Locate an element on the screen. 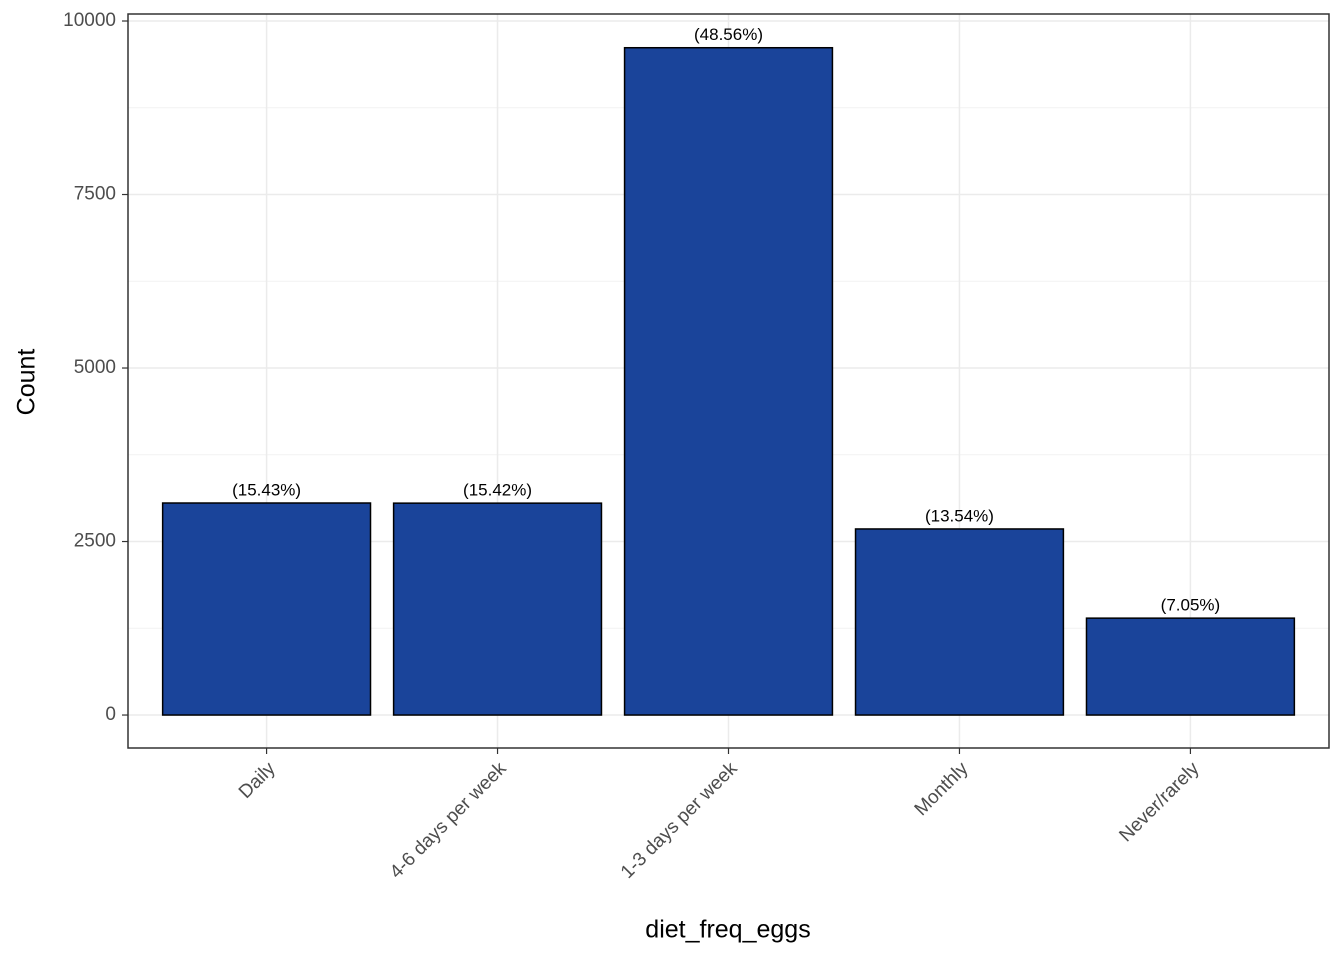 The height and width of the screenshot is (960, 1344). bar-label: (15.42%) is located at coordinates (497, 490).